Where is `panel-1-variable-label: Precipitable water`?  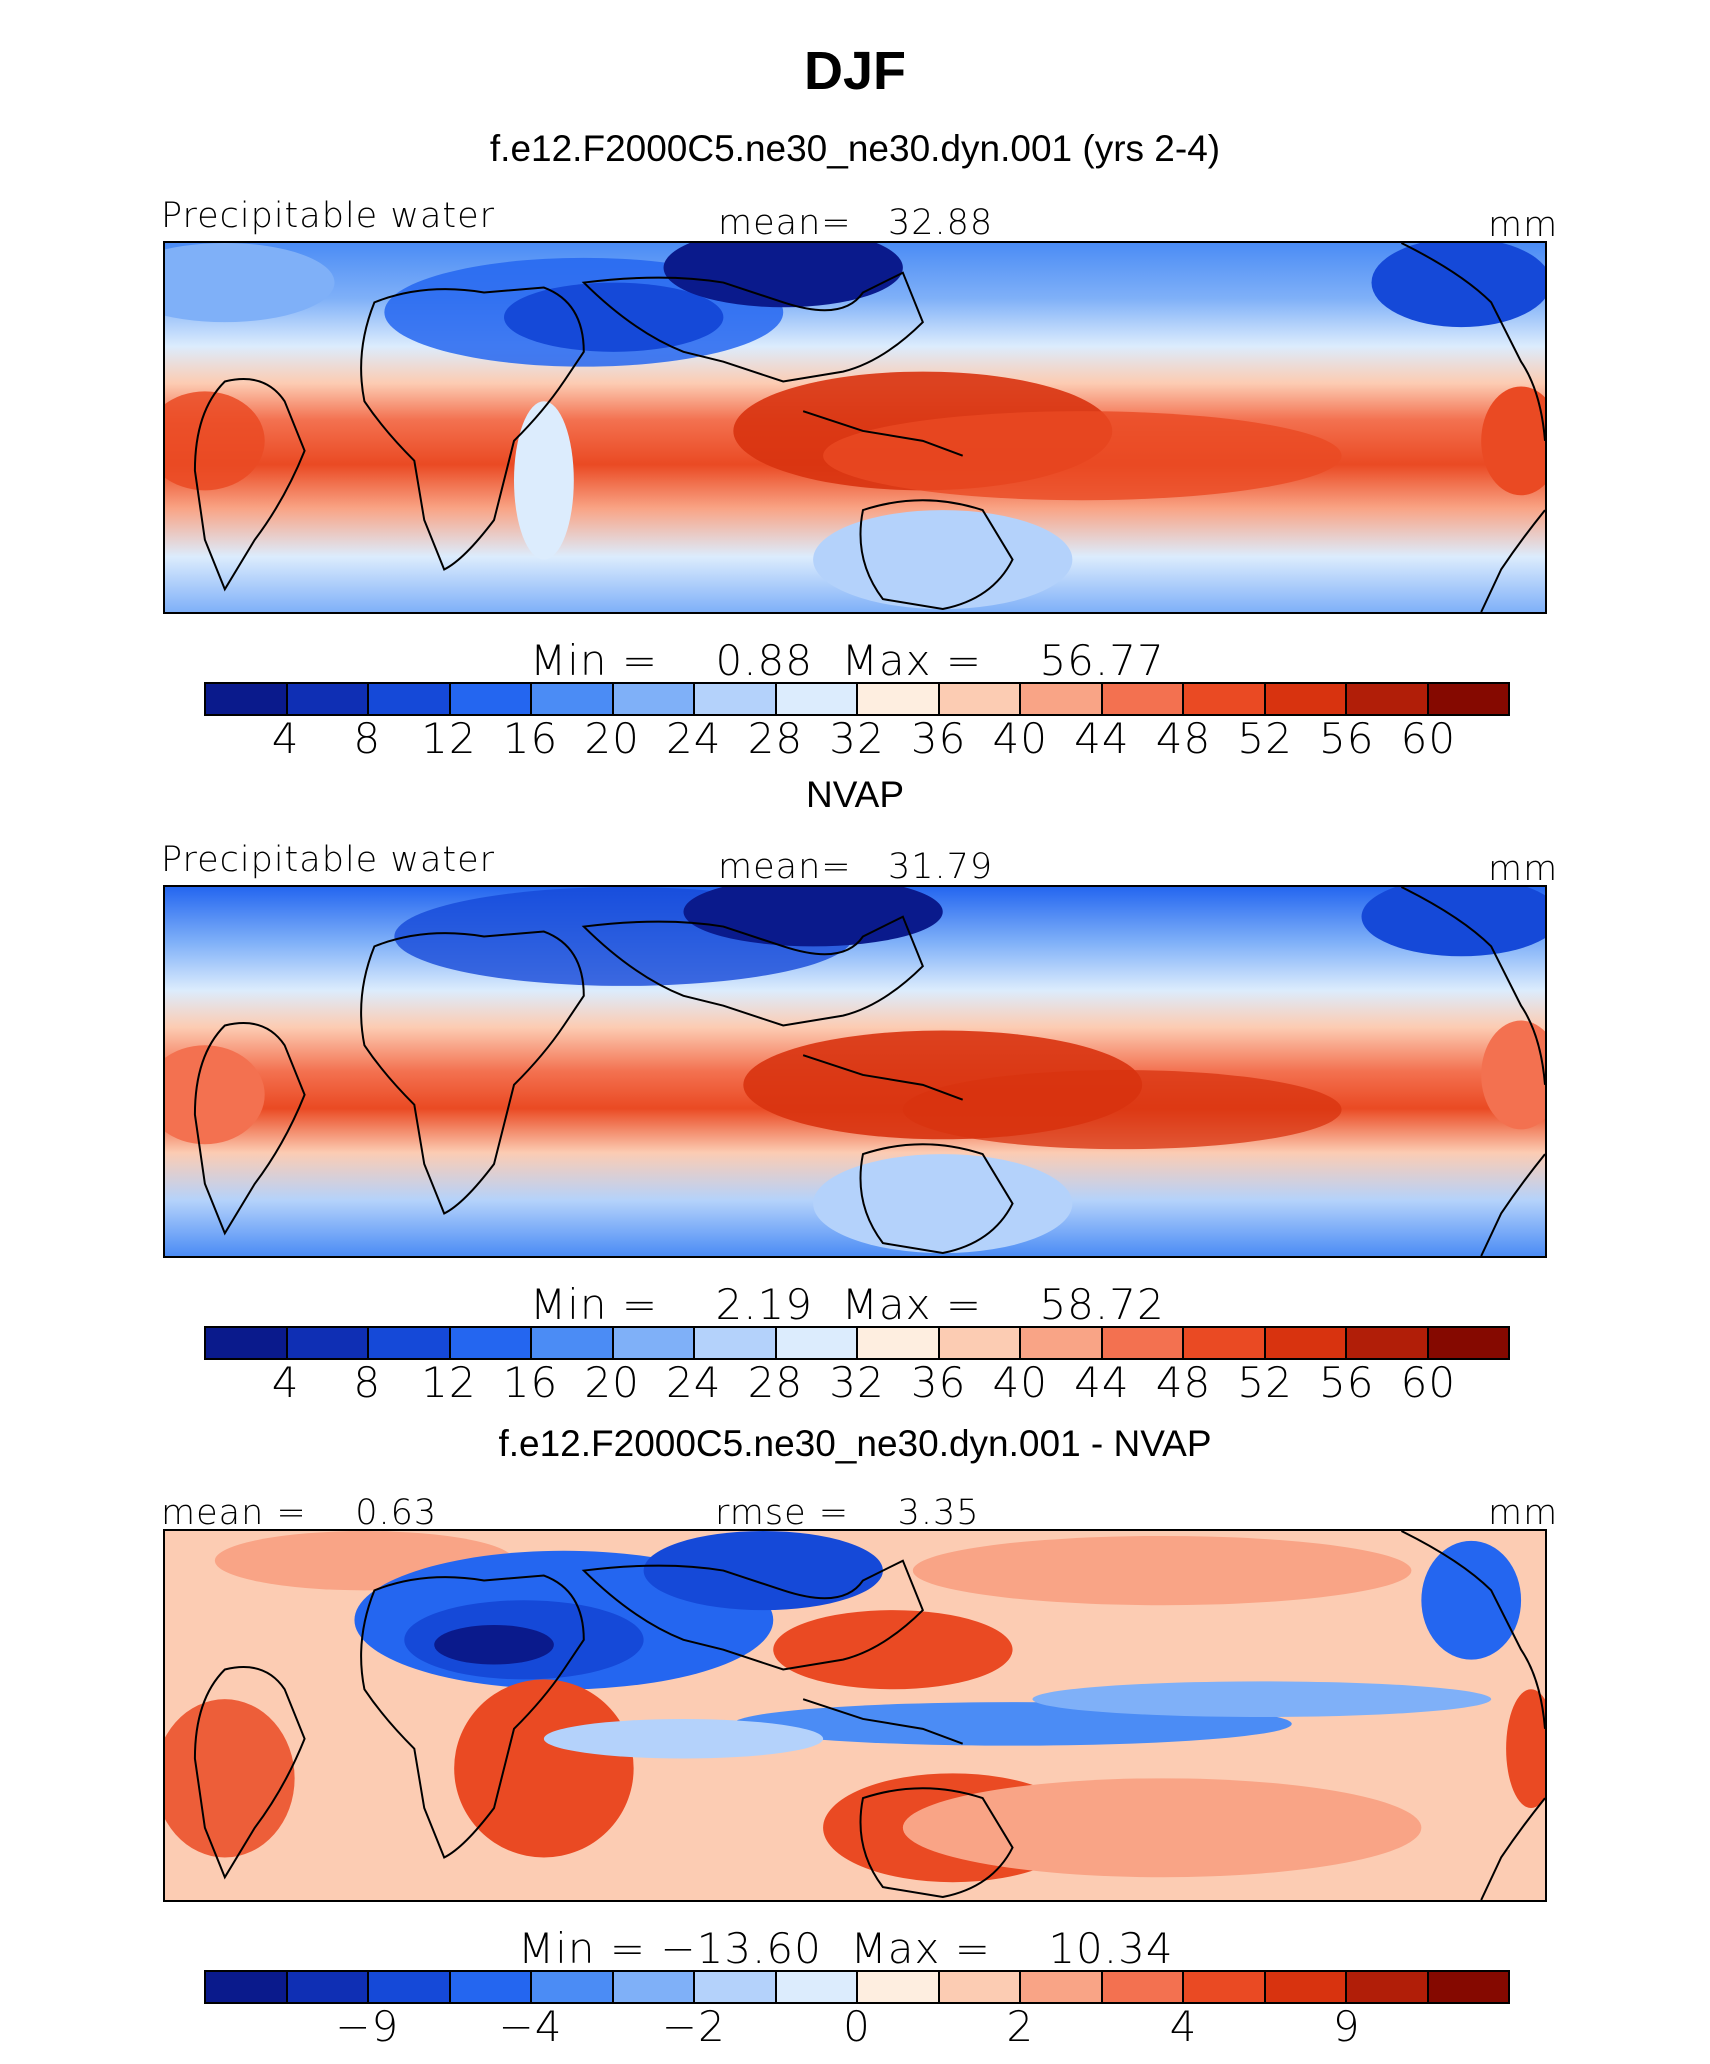
panel-1-variable-label: Precipitable water is located at coordinates (328, 216).